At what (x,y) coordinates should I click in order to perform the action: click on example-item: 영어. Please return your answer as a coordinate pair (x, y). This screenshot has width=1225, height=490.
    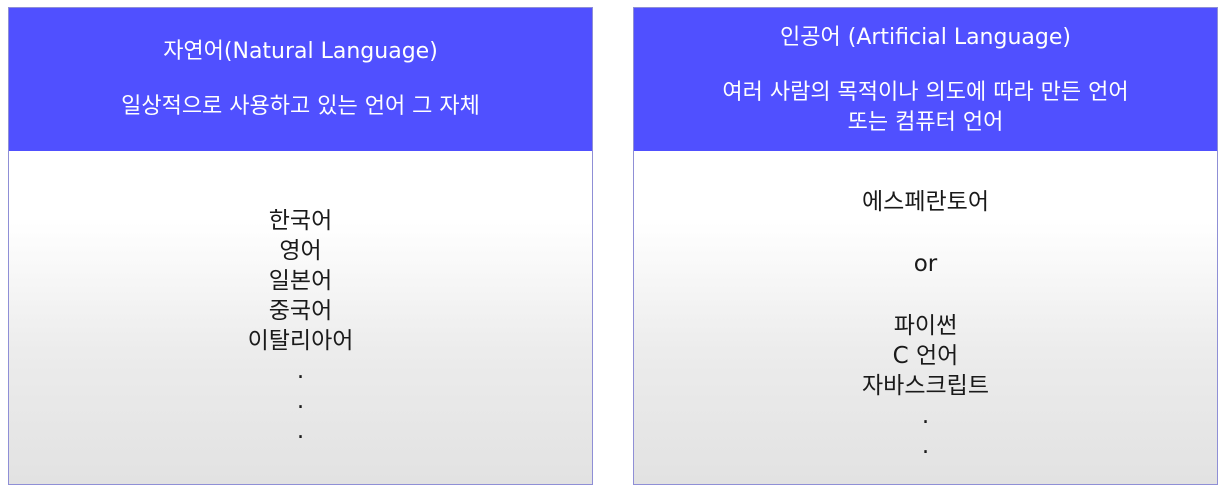
    Looking at the image, I should click on (300, 251).